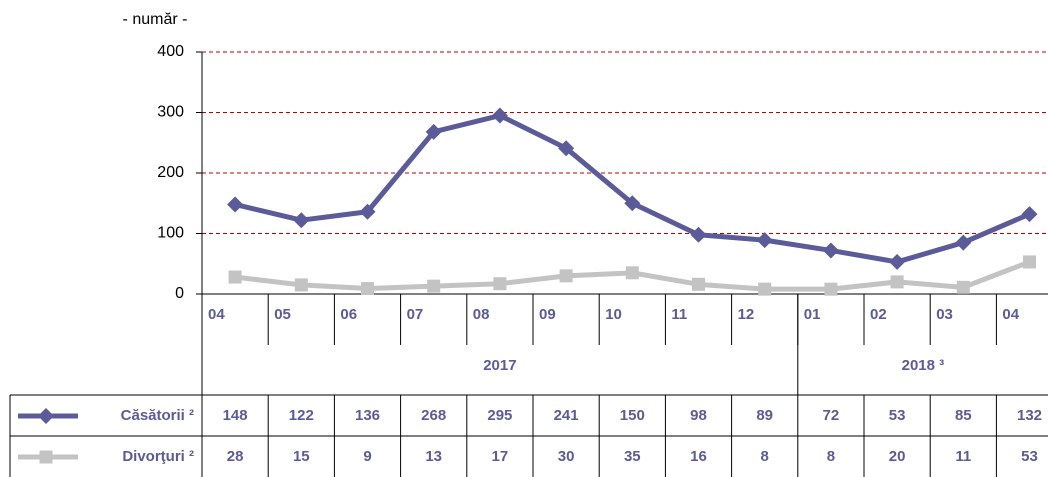 Image resolution: width=1048 pixels, height=477 pixels. I want to click on y-tick-label: 200, so click(170, 172).